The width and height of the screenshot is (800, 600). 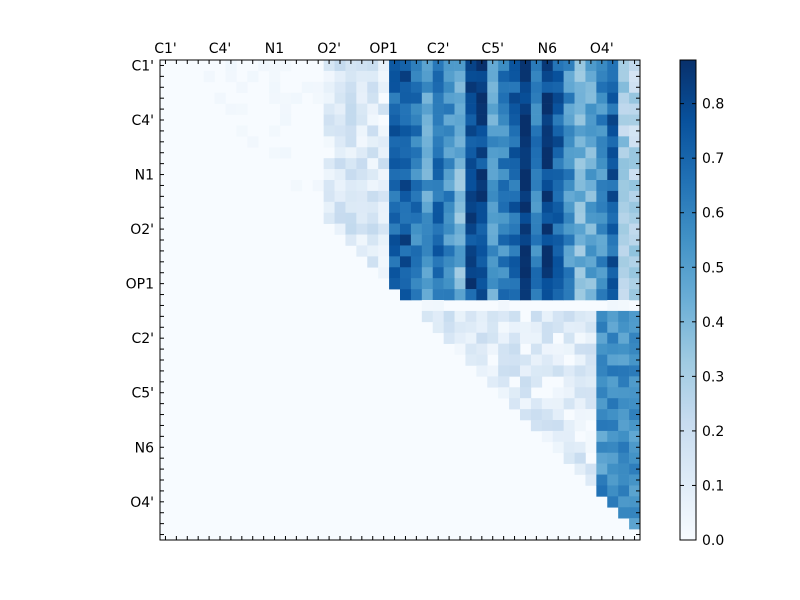 What do you see at coordinates (142, 67) in the screenshot?
I see `y-tick-label: C1'` at bounding box center [142, 67].